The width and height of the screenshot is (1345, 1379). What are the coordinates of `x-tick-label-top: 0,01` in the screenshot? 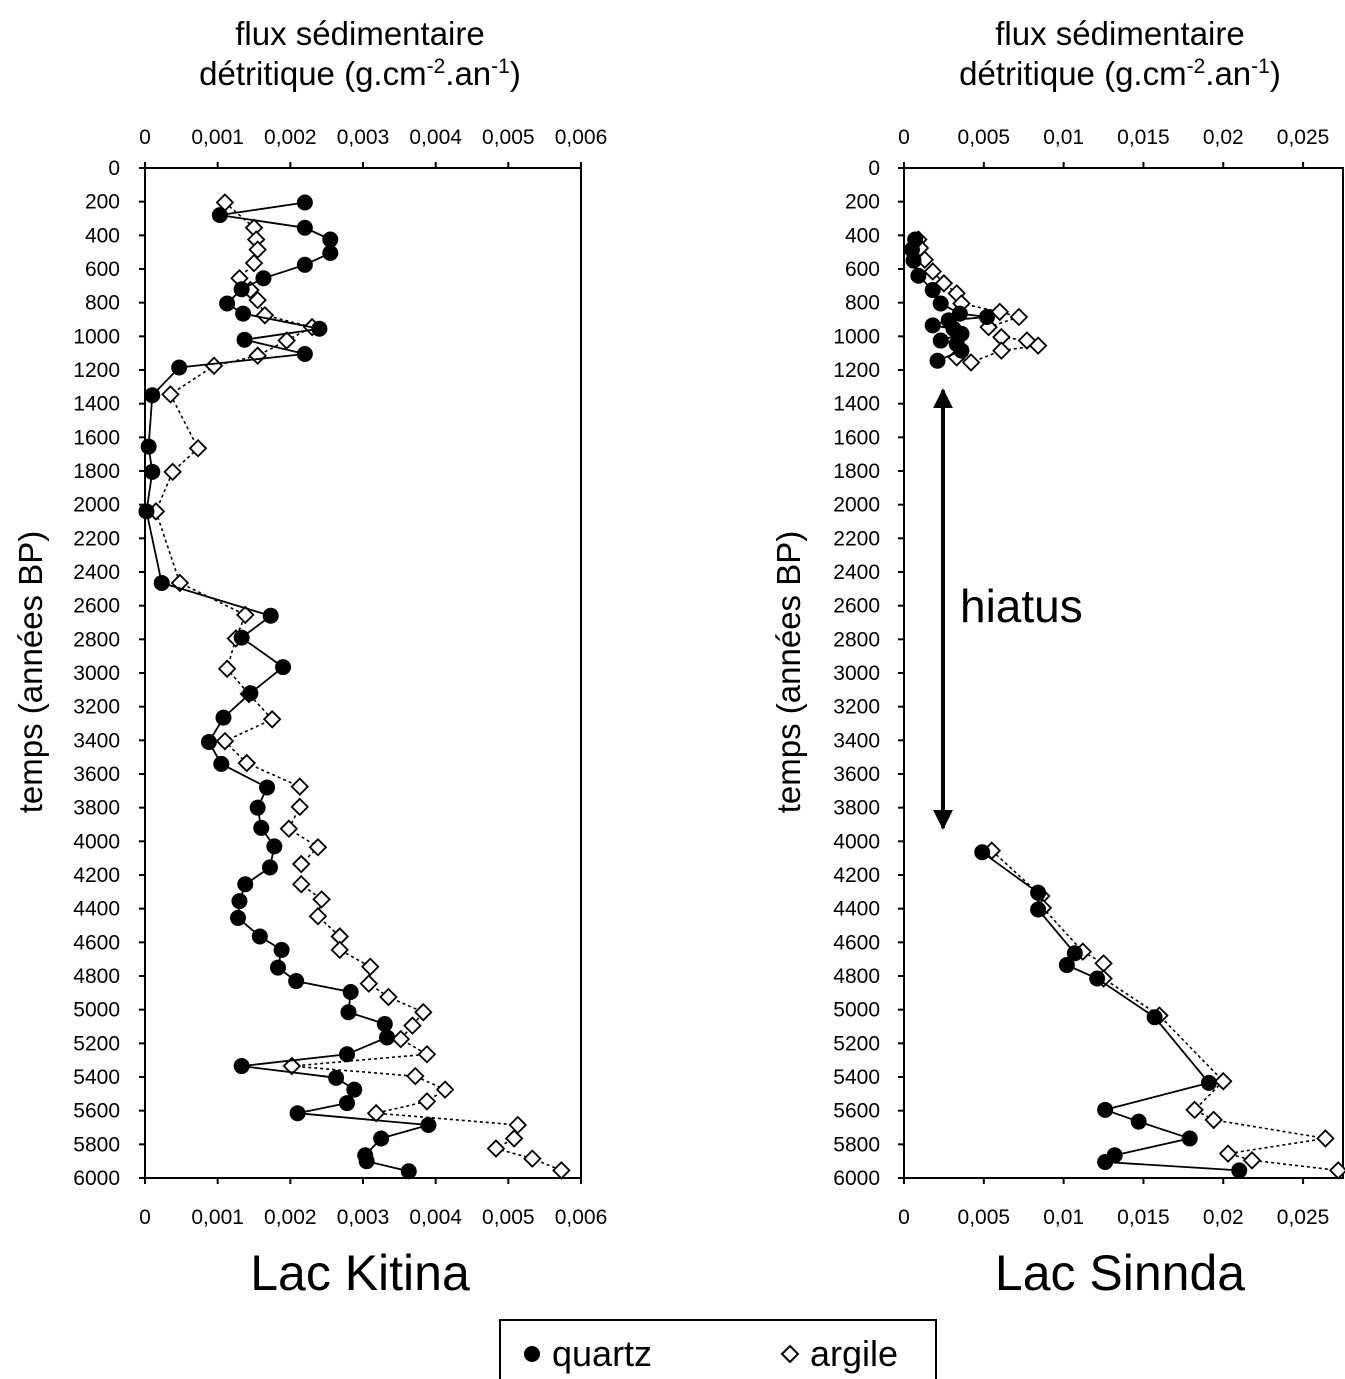 It's located at (1063, 137).